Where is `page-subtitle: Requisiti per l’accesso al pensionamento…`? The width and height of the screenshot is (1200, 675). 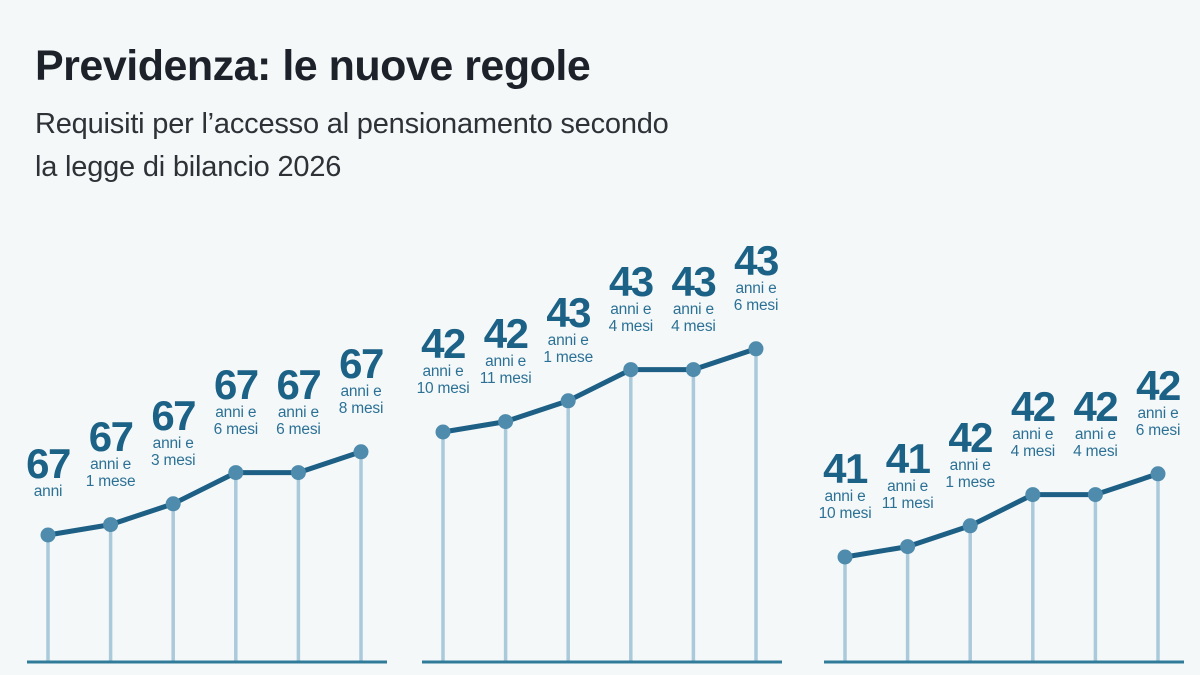 page-subtitle: Requisiti per l’accesso al pensionamento… is located at coordinates (485, 146).